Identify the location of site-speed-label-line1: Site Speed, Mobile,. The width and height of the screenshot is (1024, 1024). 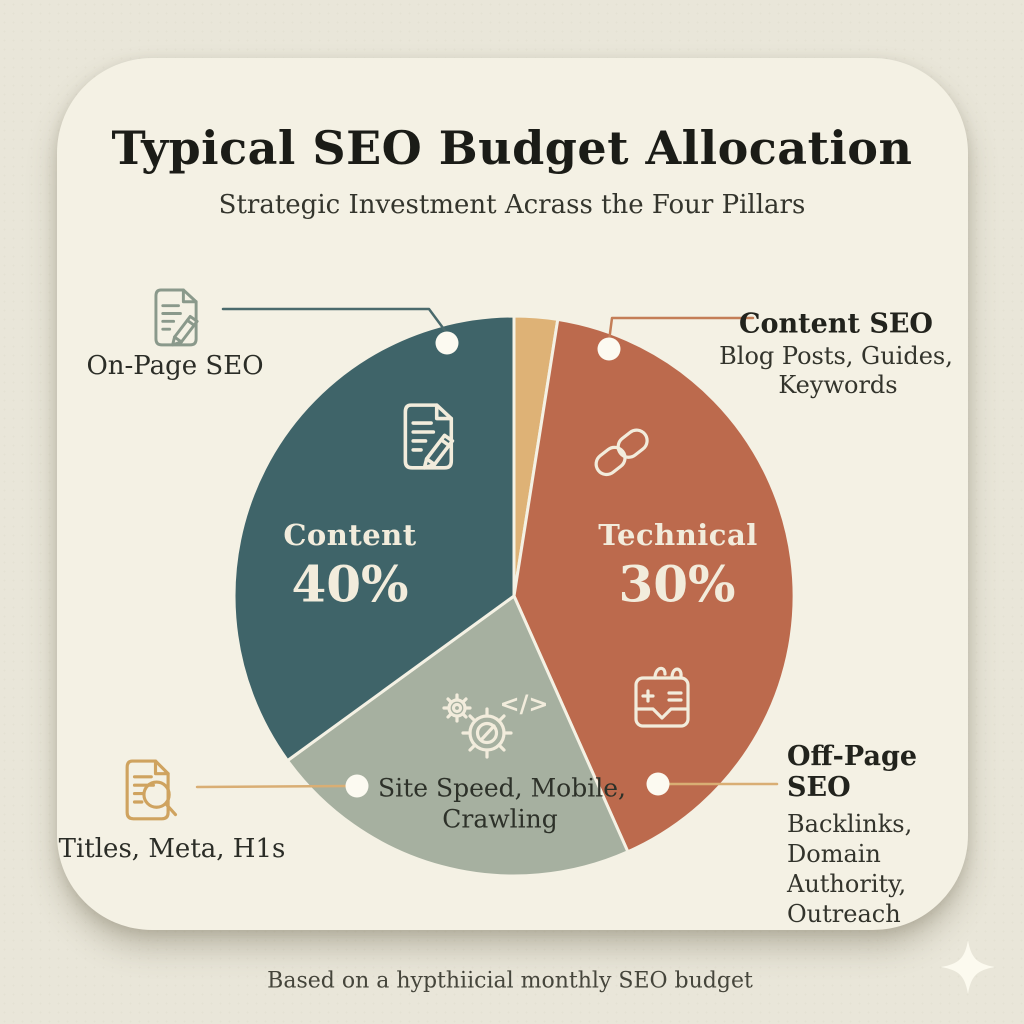
(502, 788).